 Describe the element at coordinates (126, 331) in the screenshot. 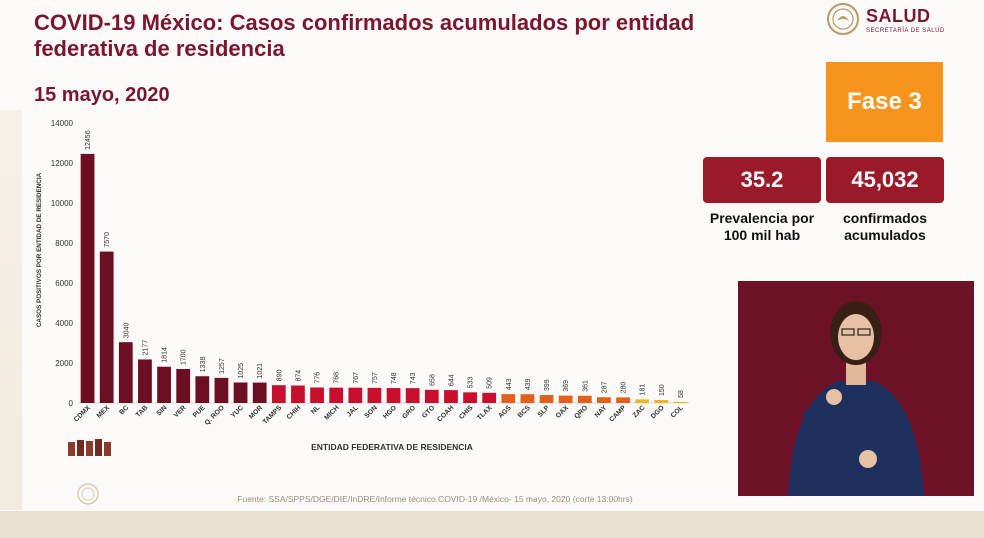

I see `value-label: 3040` at that location.